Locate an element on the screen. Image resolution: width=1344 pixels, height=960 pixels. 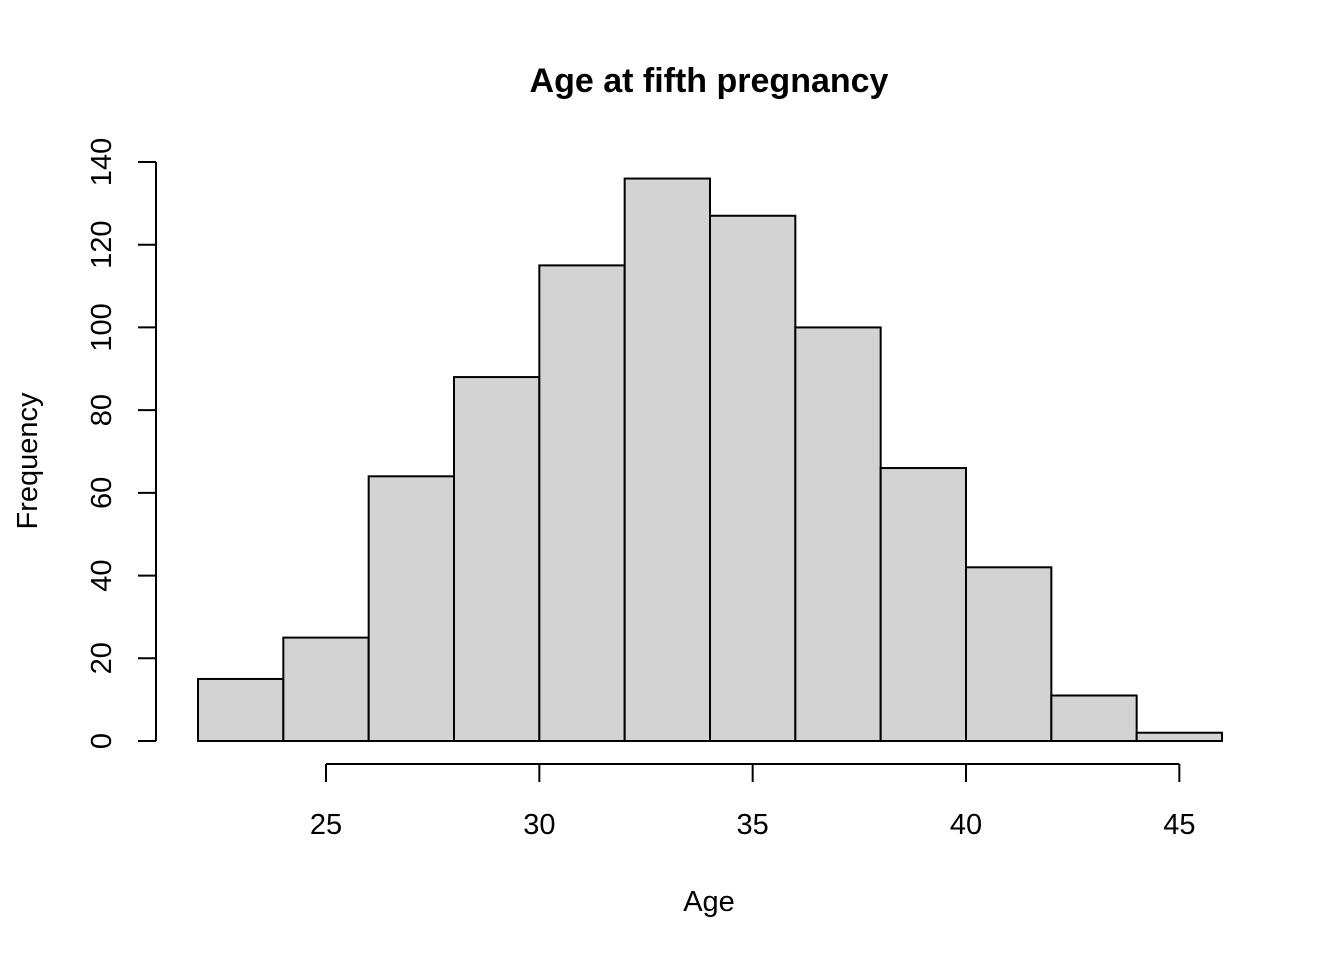
y-tick-label: 20 is located at coordinates (102, 658).